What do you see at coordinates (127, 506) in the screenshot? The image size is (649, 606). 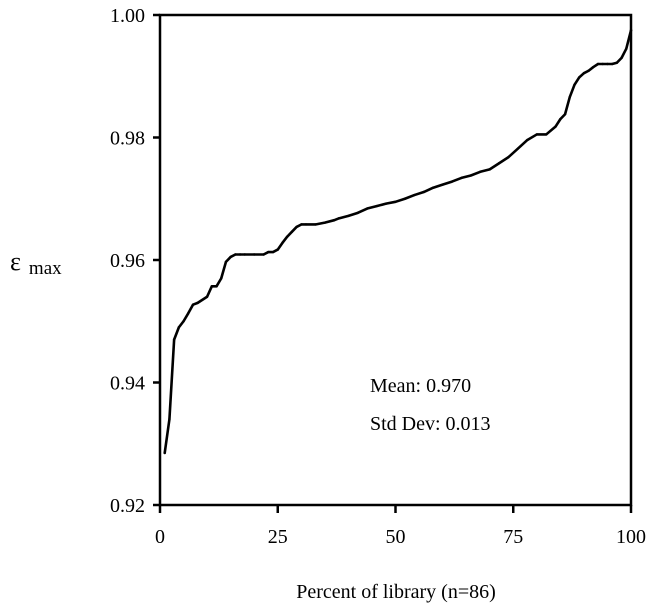 I see `y-tick-label: 0.92` at bounding box center [127, 506].